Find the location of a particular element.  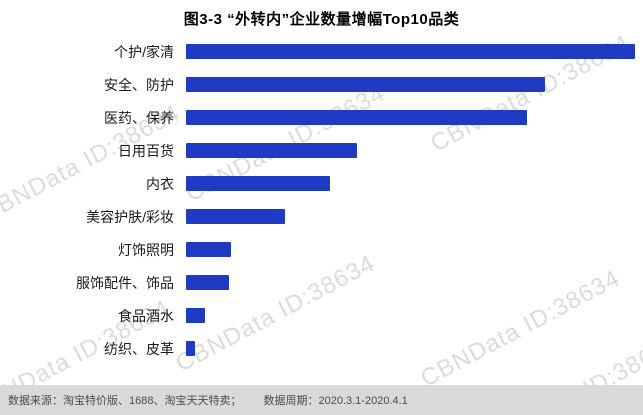

bar-row: 食品酒水 is located at coordinates (321, 315).